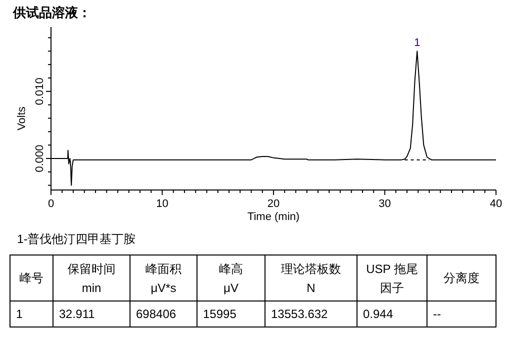  What do you see at coordinates (462, 278) in the screenshot?
I see `text: 分离度` at bounding box center [462, 278].